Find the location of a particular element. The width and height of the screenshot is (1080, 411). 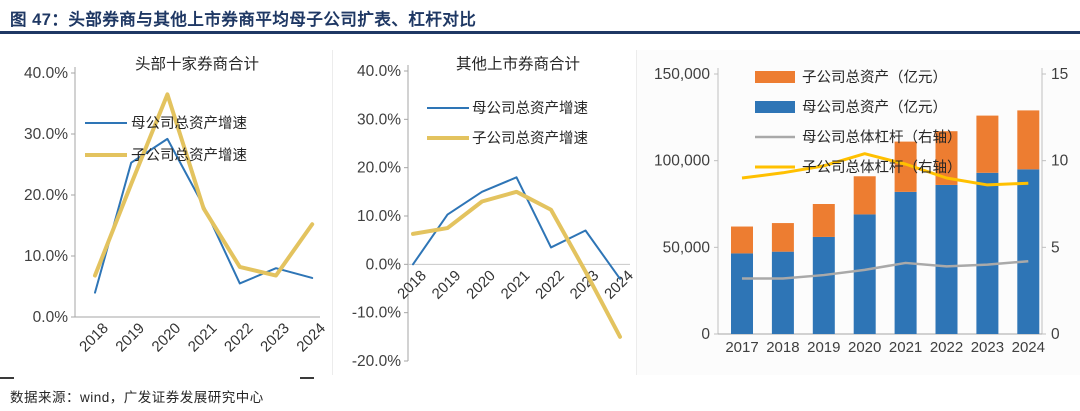

left-y-tick-label: 50,000 is located at coordinates (687, 247).